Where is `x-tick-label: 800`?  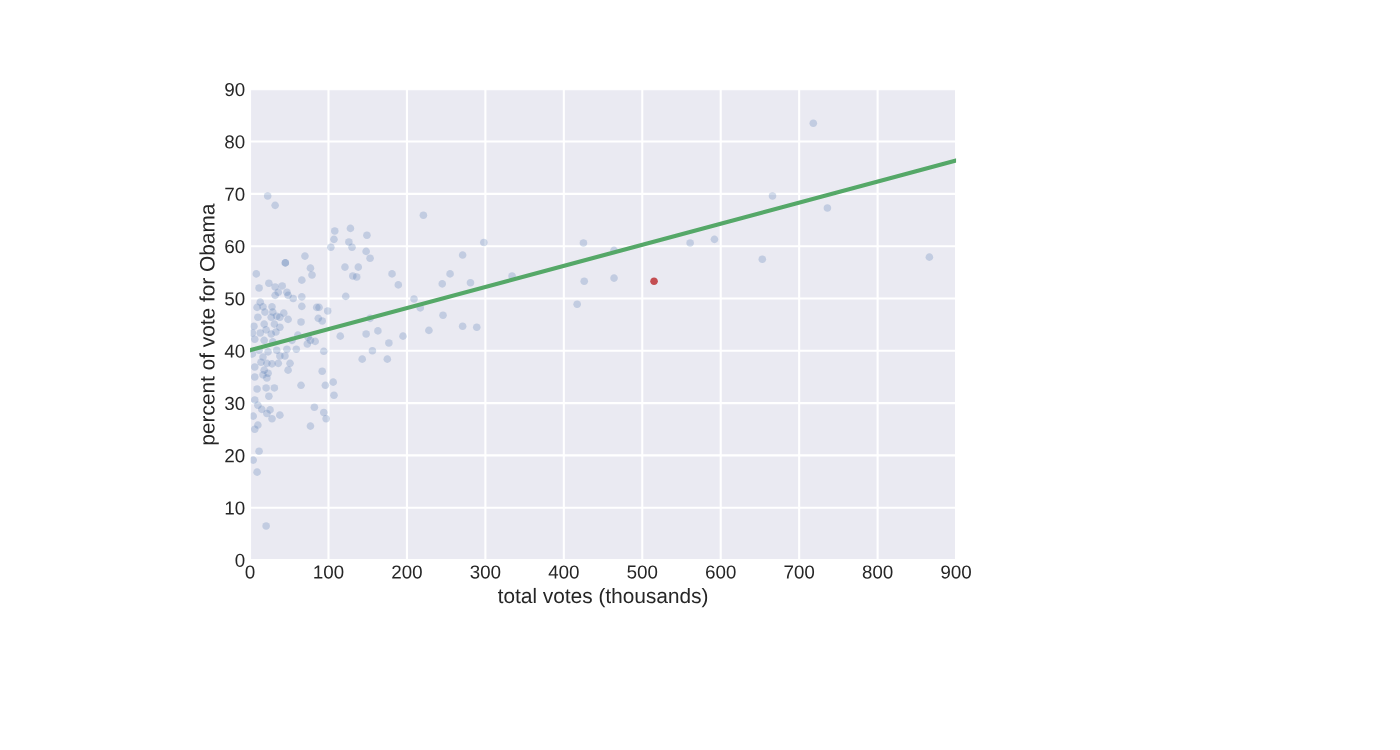
x-tick-label: 800 is located at coordinates (877, 572).